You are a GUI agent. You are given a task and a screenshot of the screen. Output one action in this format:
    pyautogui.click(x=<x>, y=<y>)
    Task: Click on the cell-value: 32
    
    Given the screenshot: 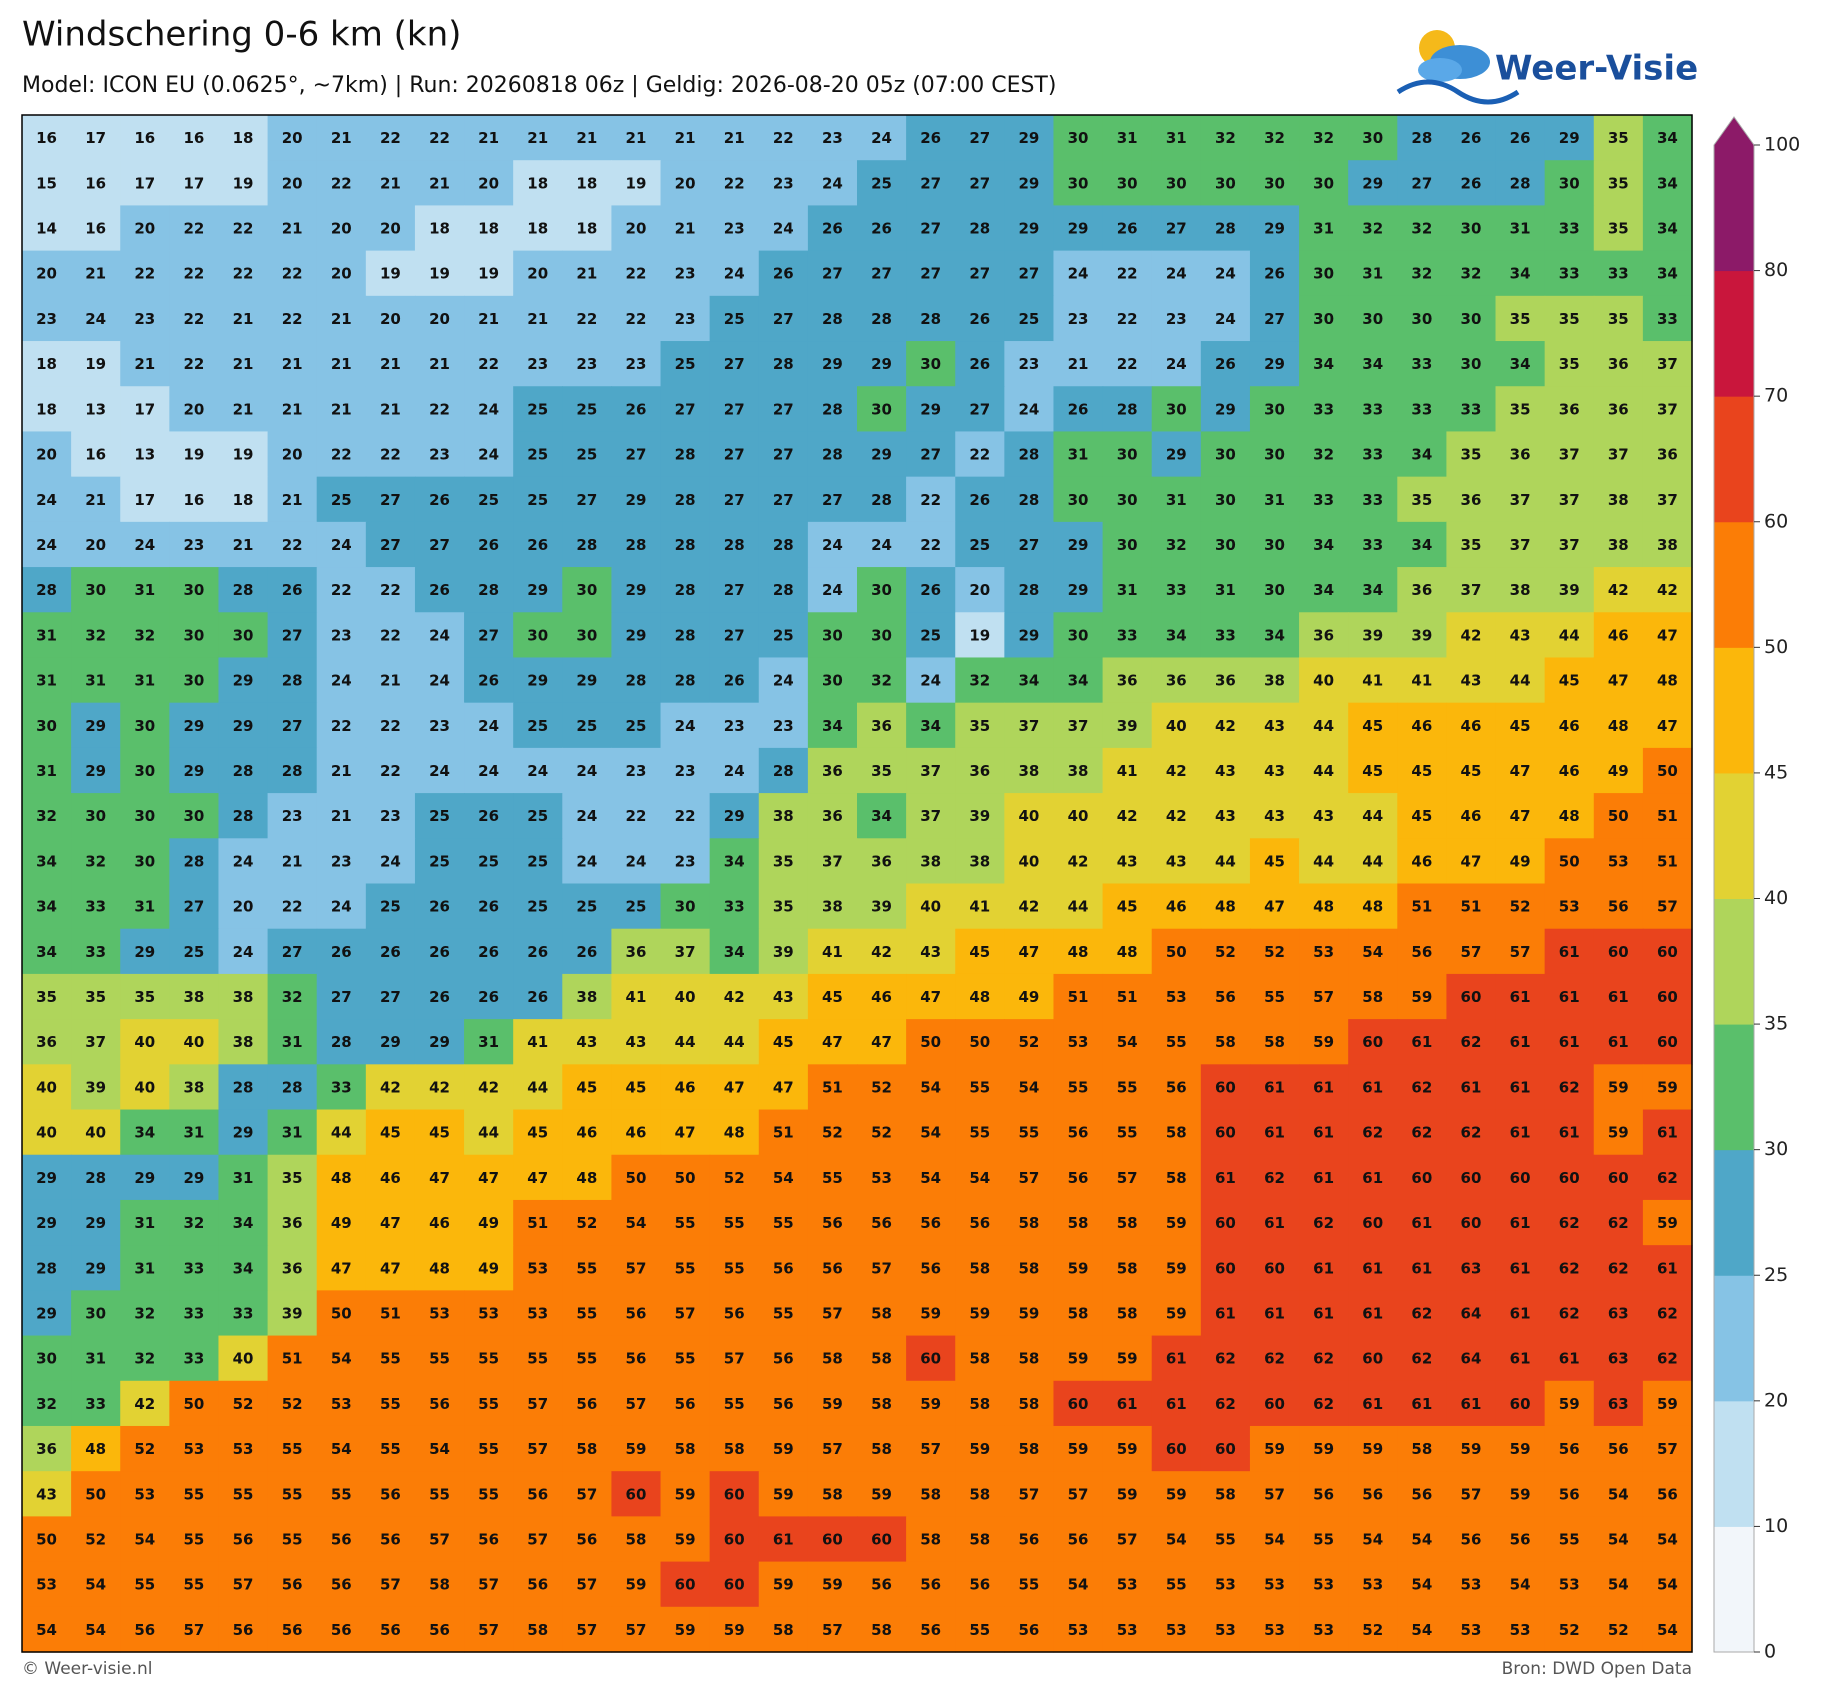 What is the action you would take?
    pyautogui.click(x=95, y=861)
    